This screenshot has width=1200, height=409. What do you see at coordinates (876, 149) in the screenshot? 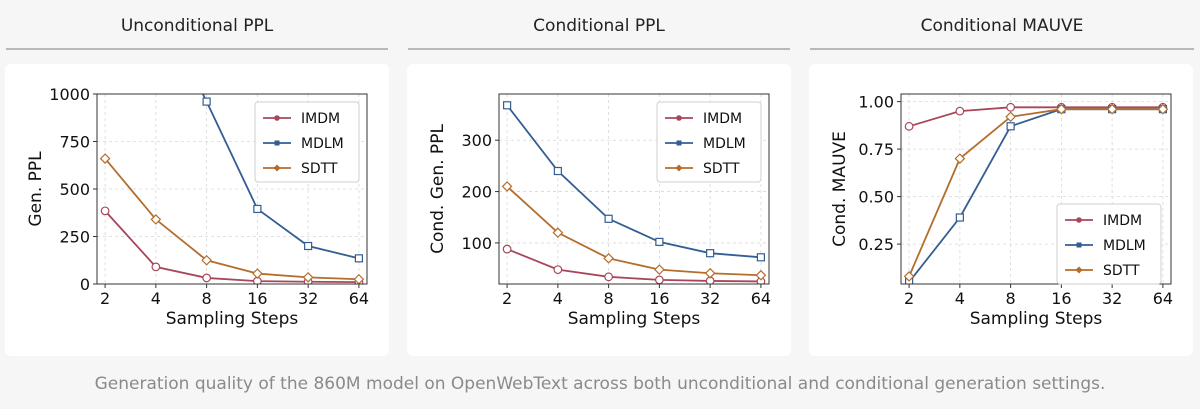
I see `y-tick-label: 0.75` at bounding box center [876, 149].